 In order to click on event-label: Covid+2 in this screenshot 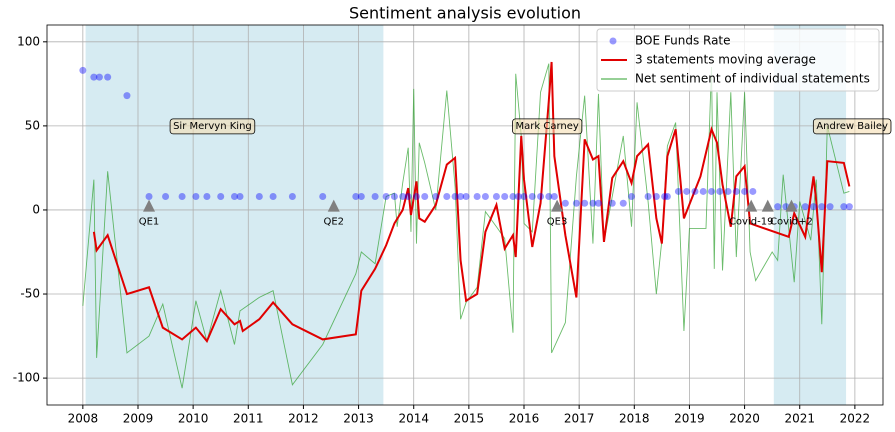, I will do `click(791, 222)`.